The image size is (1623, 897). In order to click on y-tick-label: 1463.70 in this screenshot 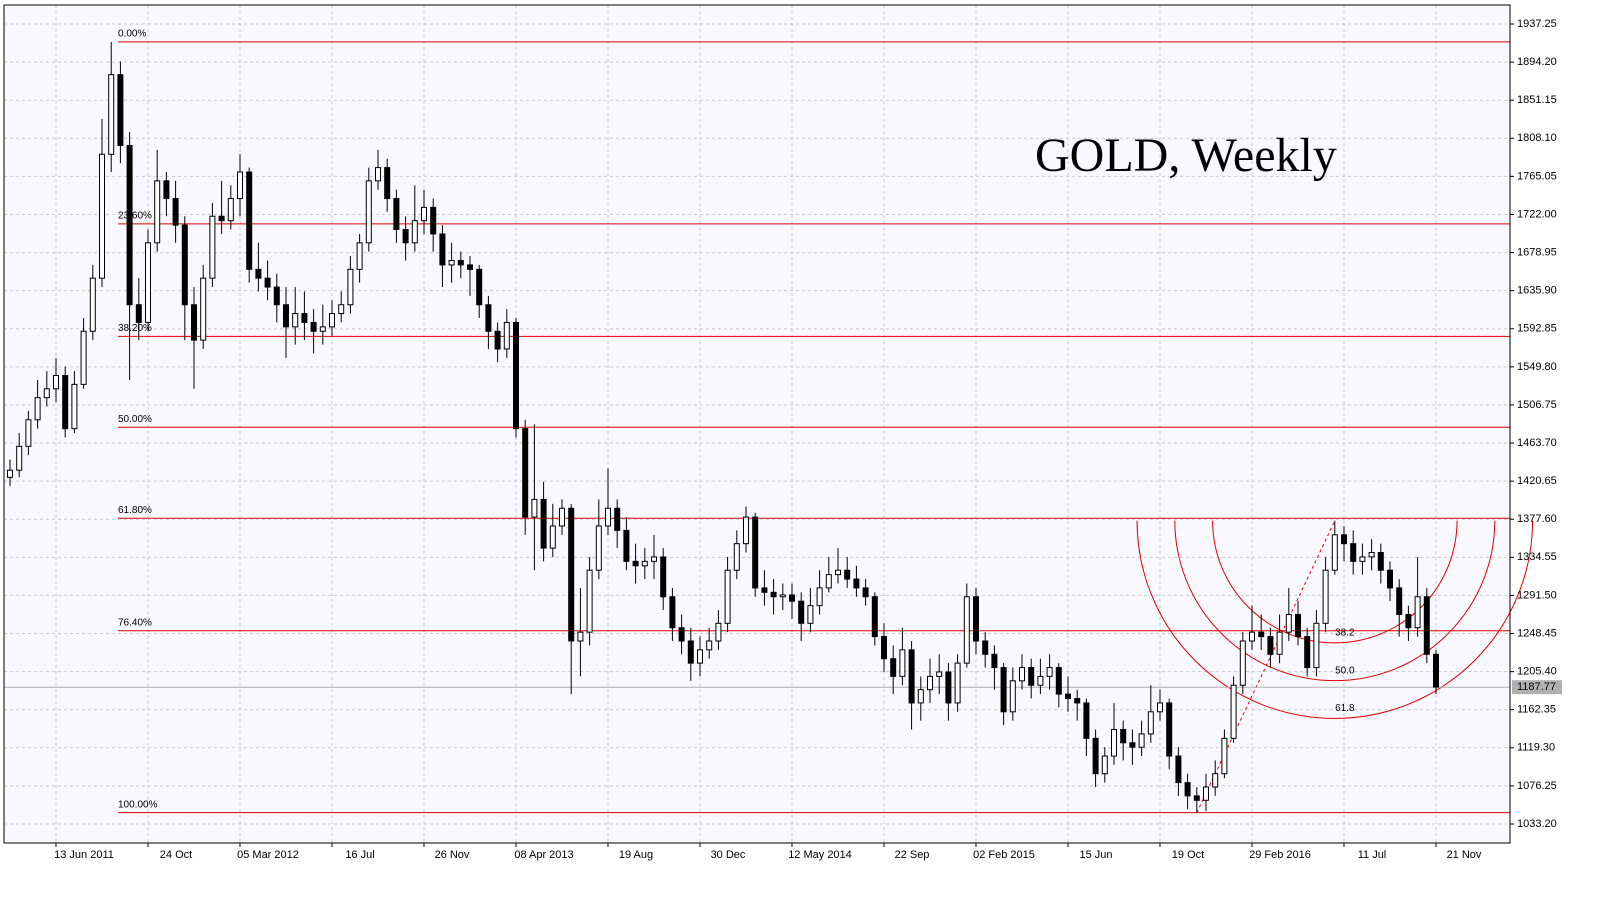, I will do `click(1537, 443)`.